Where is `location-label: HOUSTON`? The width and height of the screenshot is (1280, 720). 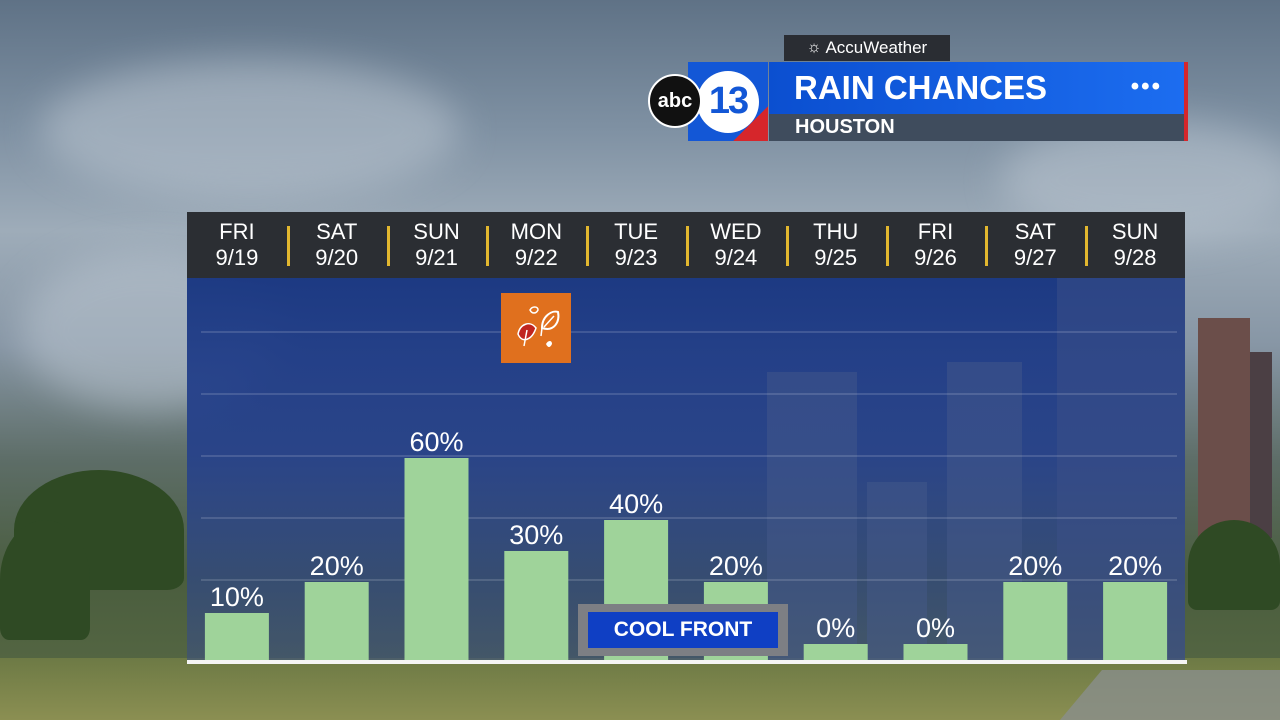 location-label: HOUSTON is located at coordinates (845, 127).